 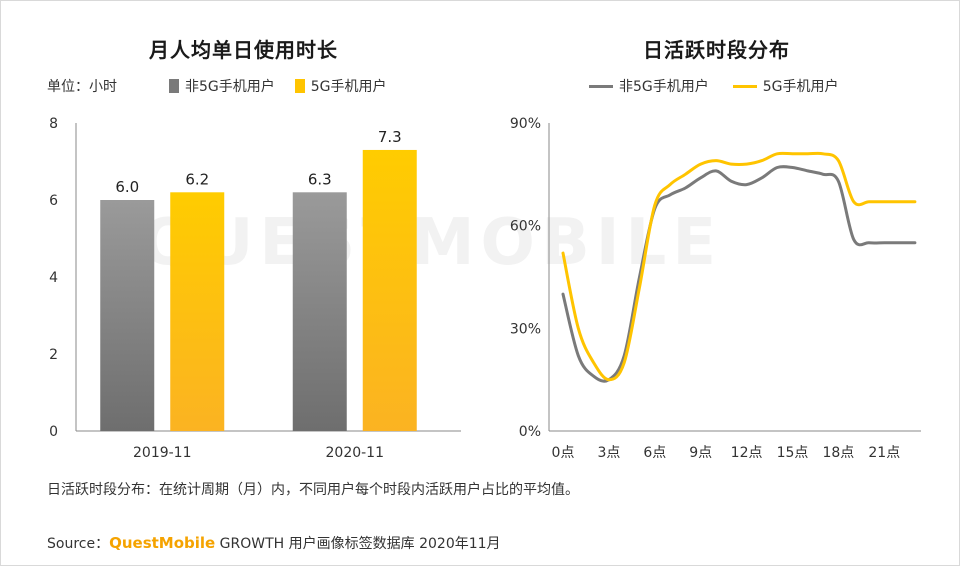 I want to click on bar-chart-title: 月人均单日使用时长, so click(x=243, y=50).